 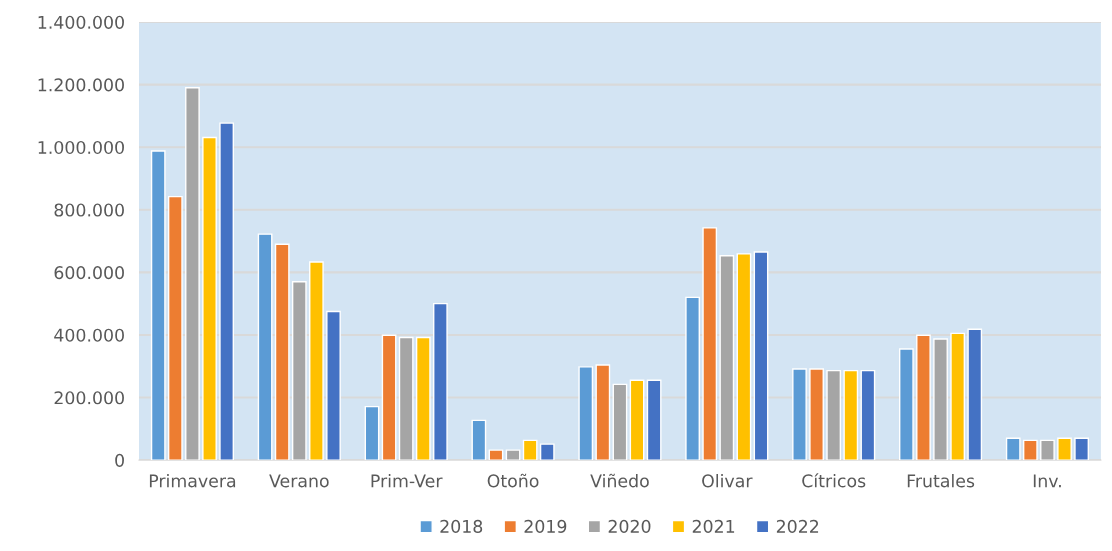 I want to click on y-tick-label: 200.000, so click(x=89, y=398).